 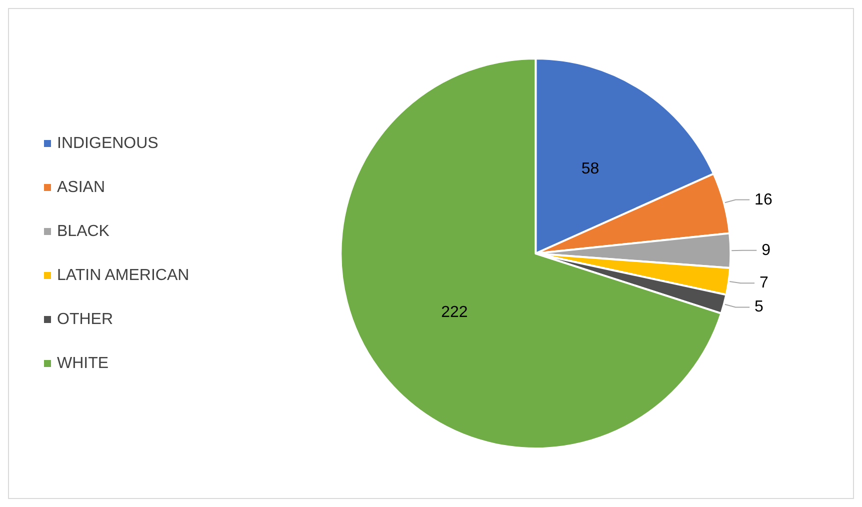 What do you see at coordinates (83, 363) in the screenshot?
I see `legend-label: WHITE` at bounding box center [83, 363].